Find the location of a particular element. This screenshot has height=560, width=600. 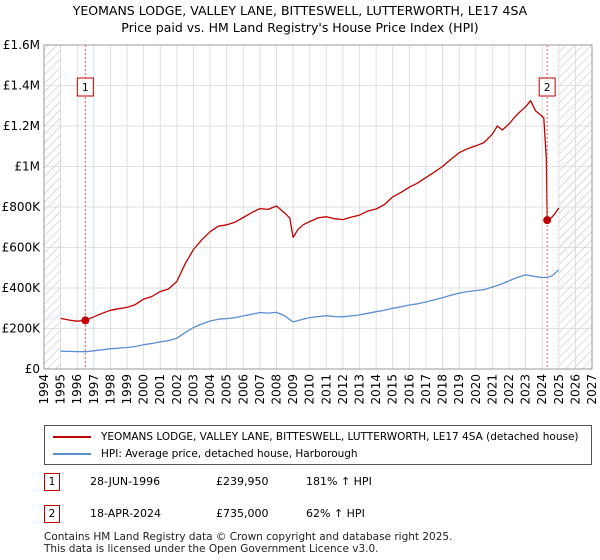

x-tick-label: 2026 is located at coordinates (575, 389).